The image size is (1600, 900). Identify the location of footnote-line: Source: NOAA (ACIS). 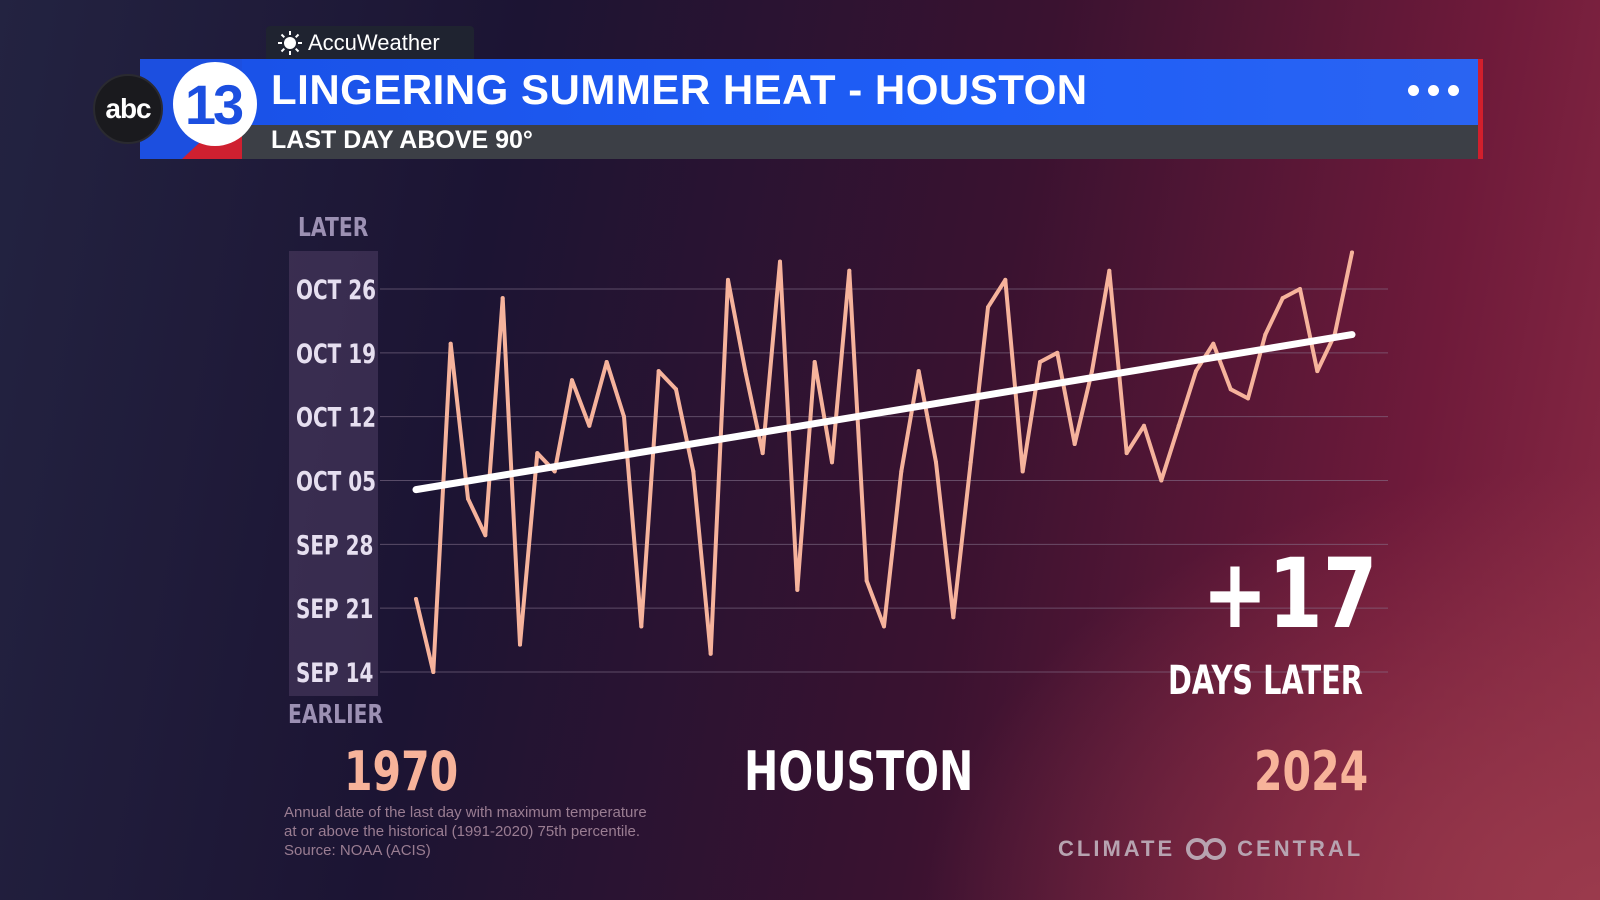
(357, 850).